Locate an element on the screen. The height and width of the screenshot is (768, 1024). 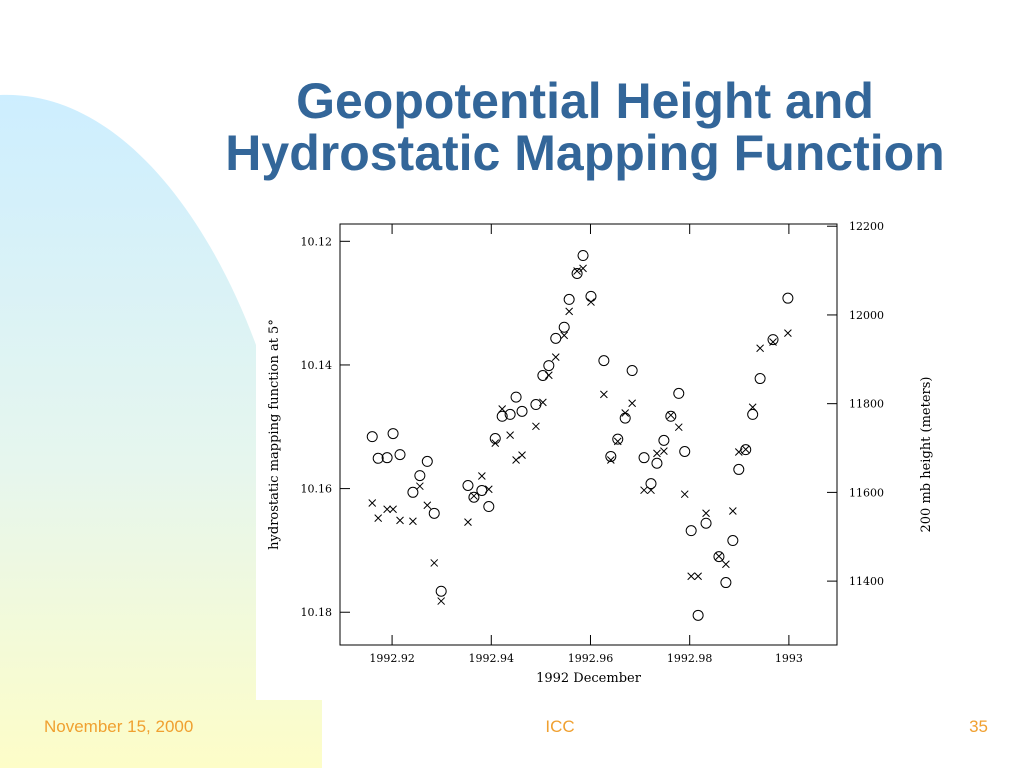
footer-page: 35 is located at coordinates (978, 726).